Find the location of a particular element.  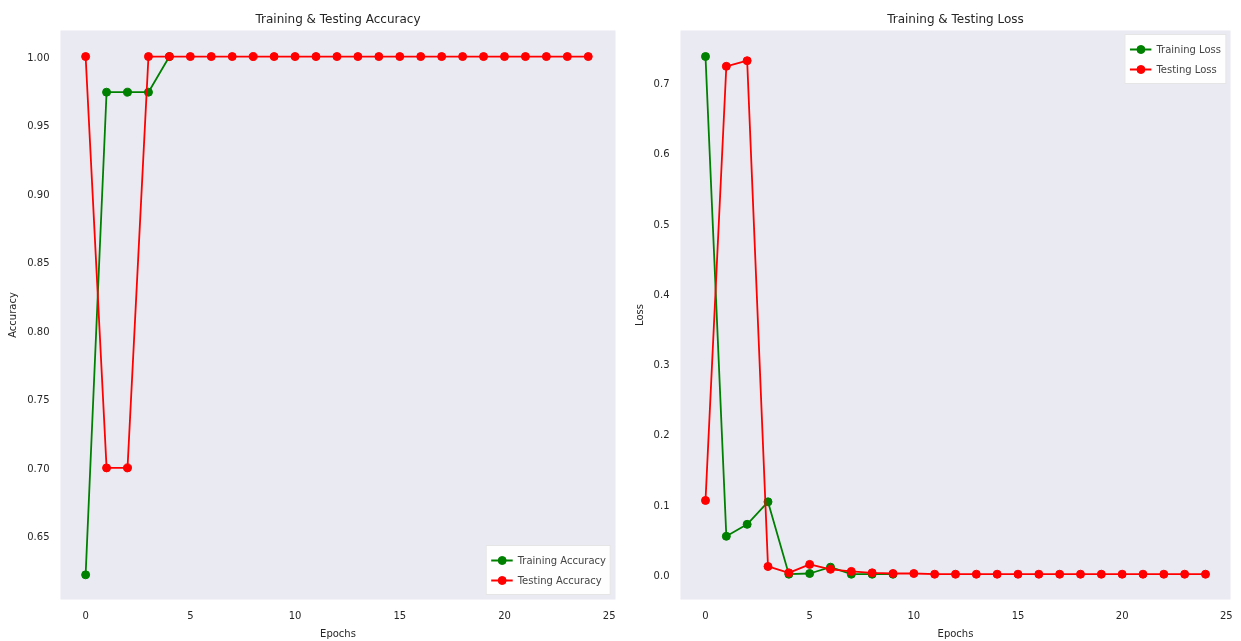

y-axis-title: Loss is located at coordinates (639, 315).